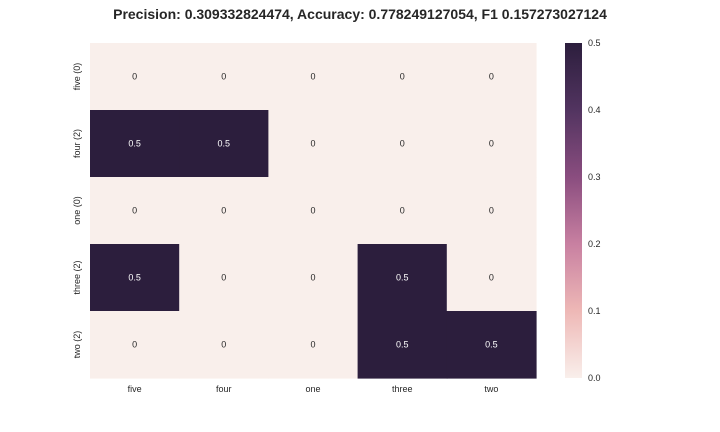  Describe the element at coordinates (594, 244) in the screenshot. I see `colorbar-tick-label: 0.2` at that location.